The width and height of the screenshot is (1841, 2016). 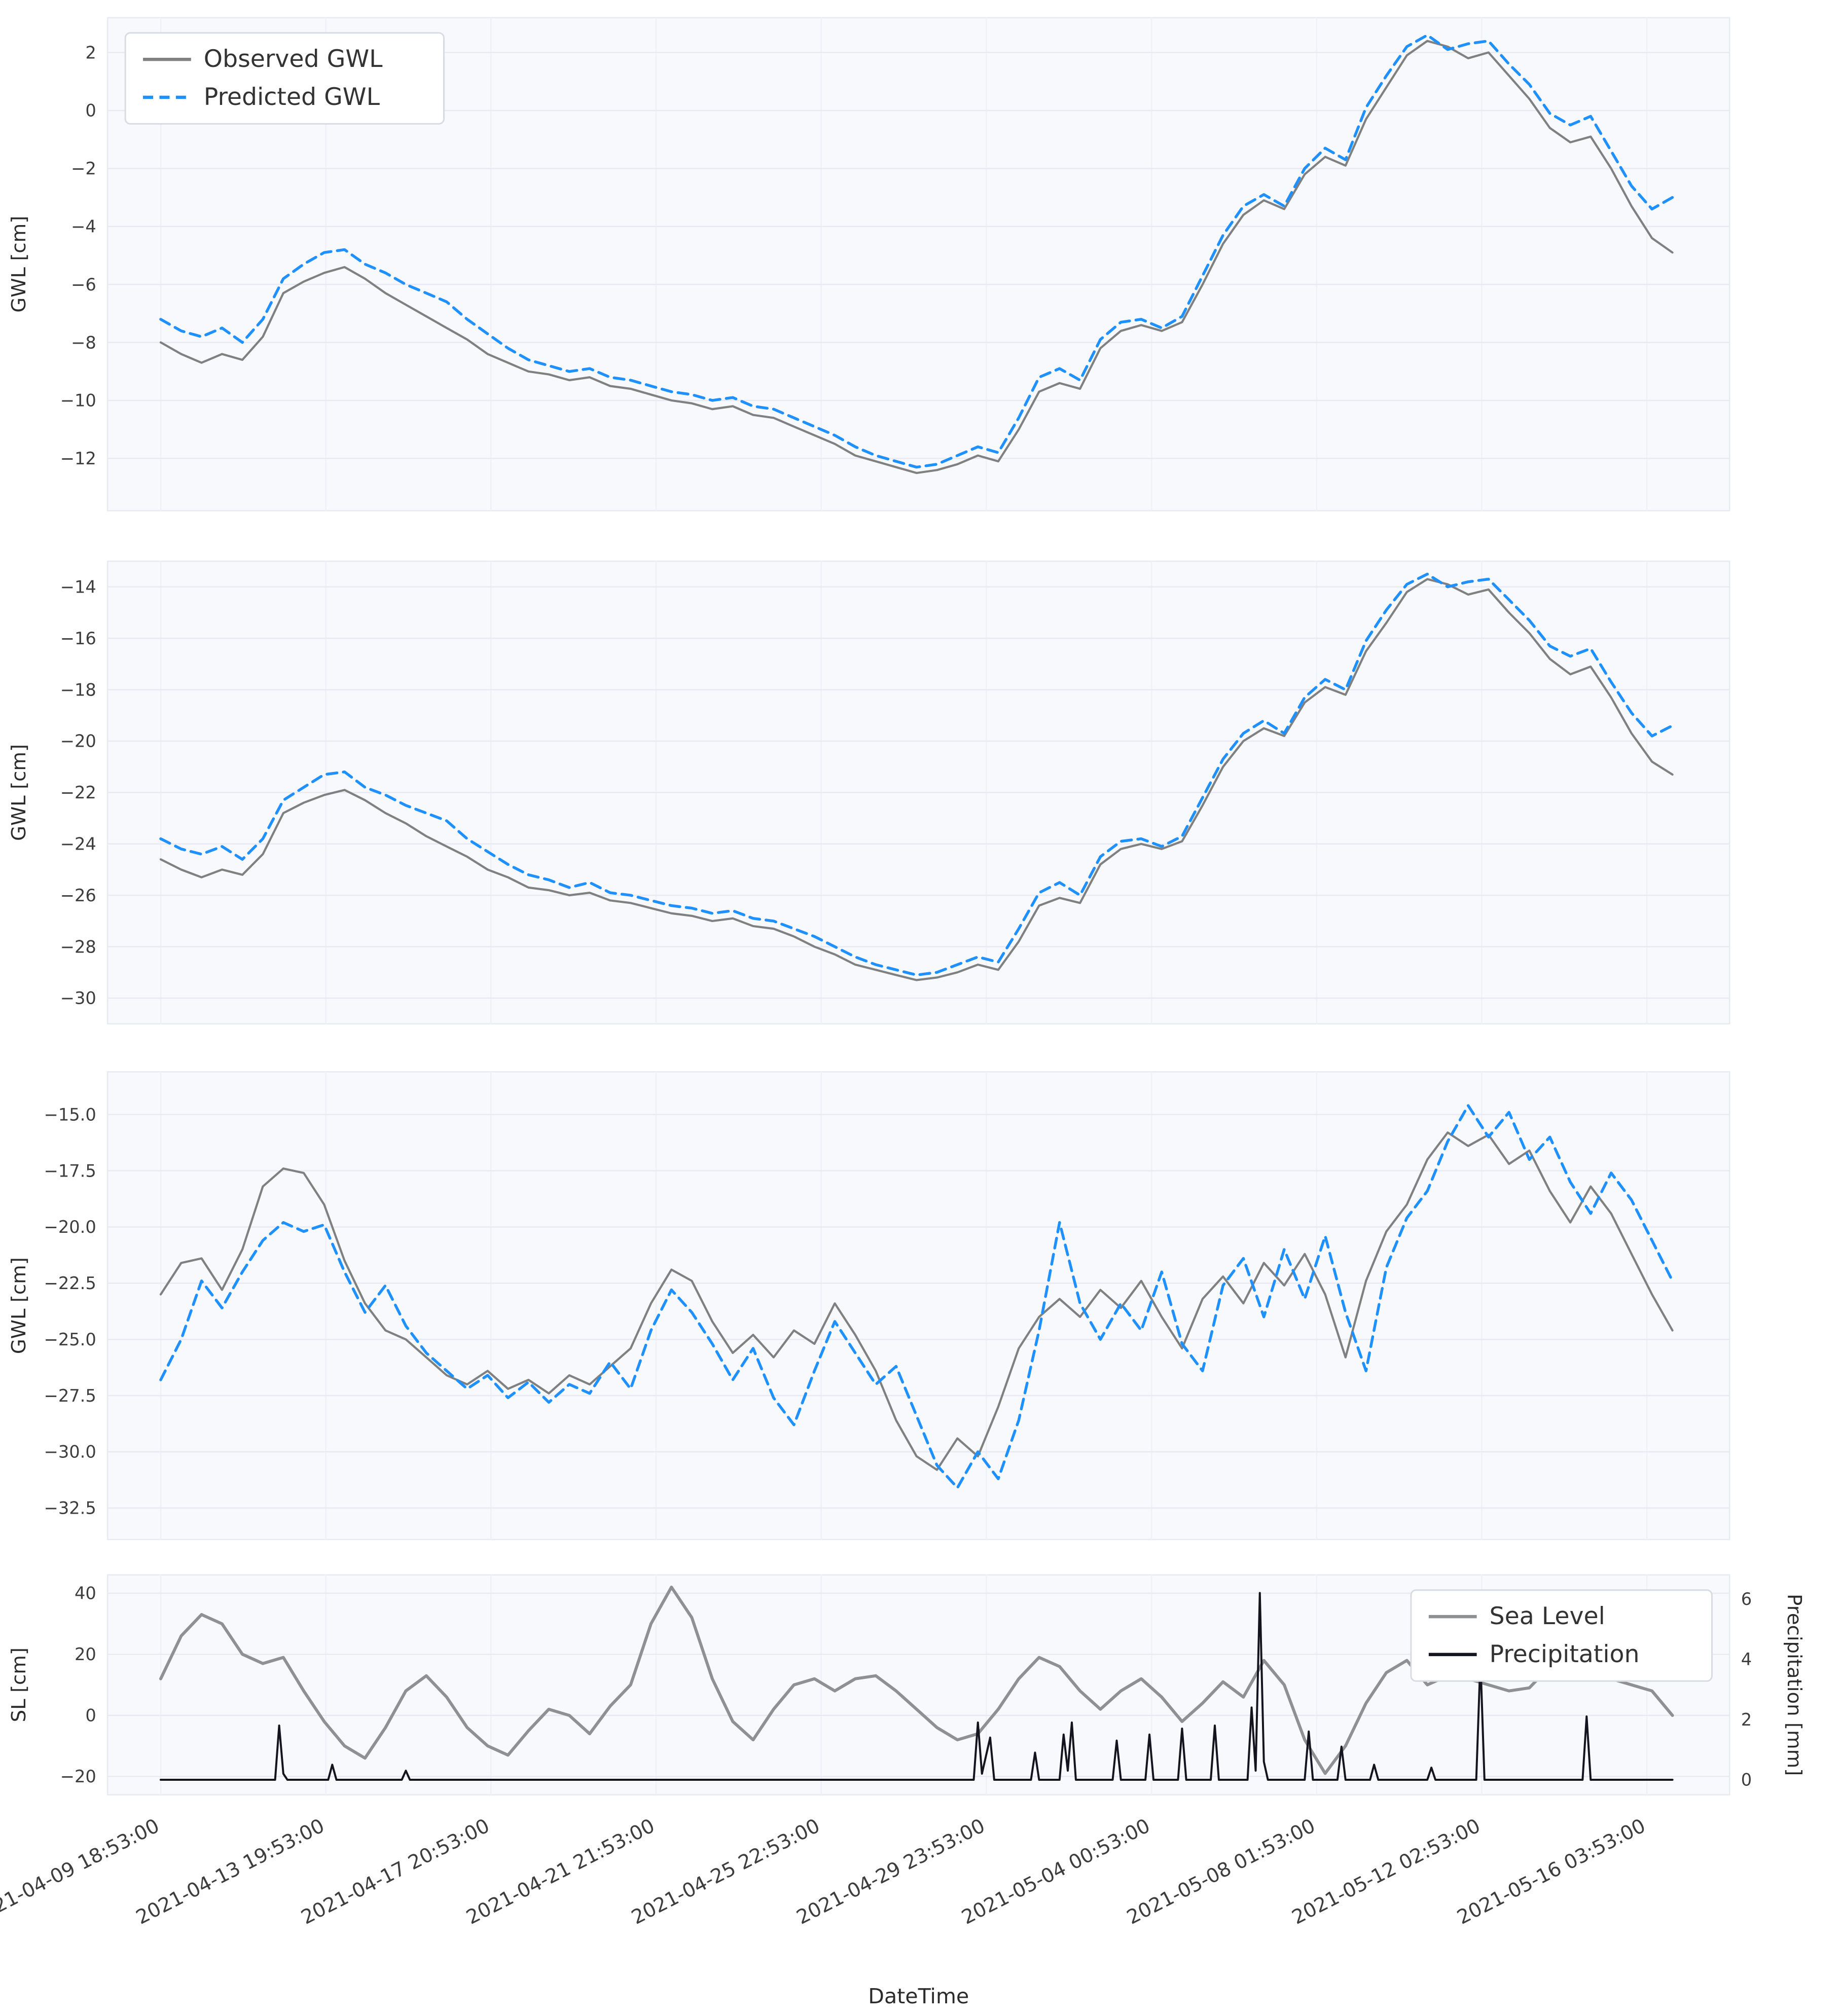 What do you see at coordinates (1746, 1780) in the screenshot?
I see `y-tick-label-right: 0` at bounding box center [1746, 1780].